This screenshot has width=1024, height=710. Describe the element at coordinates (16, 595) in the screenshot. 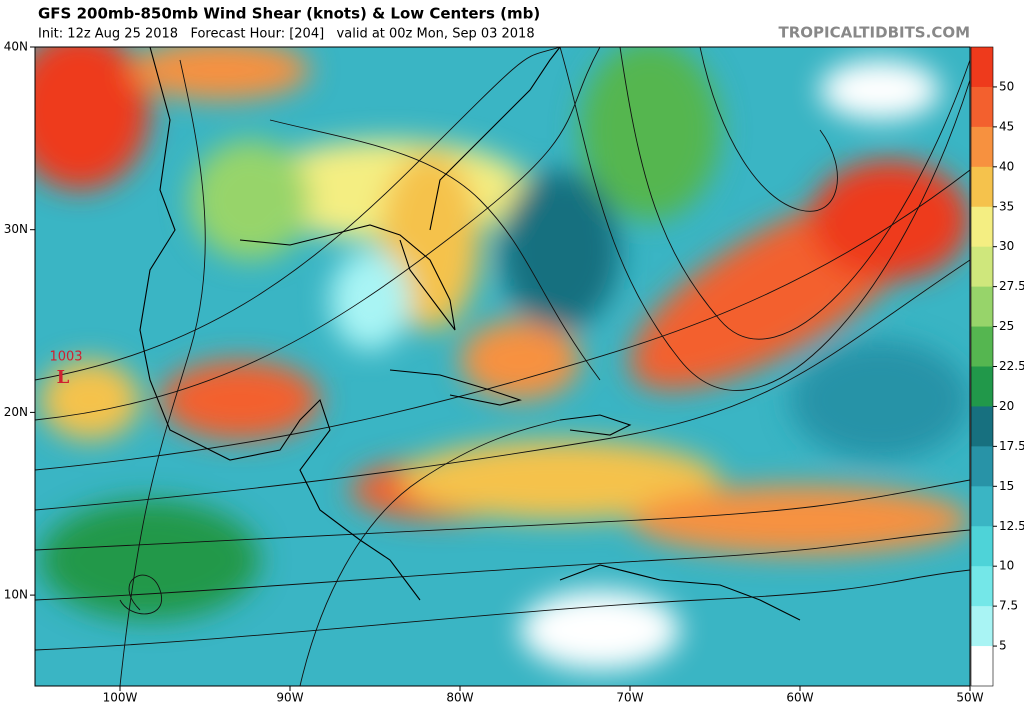

I see `lat-label: 10N` at that location.